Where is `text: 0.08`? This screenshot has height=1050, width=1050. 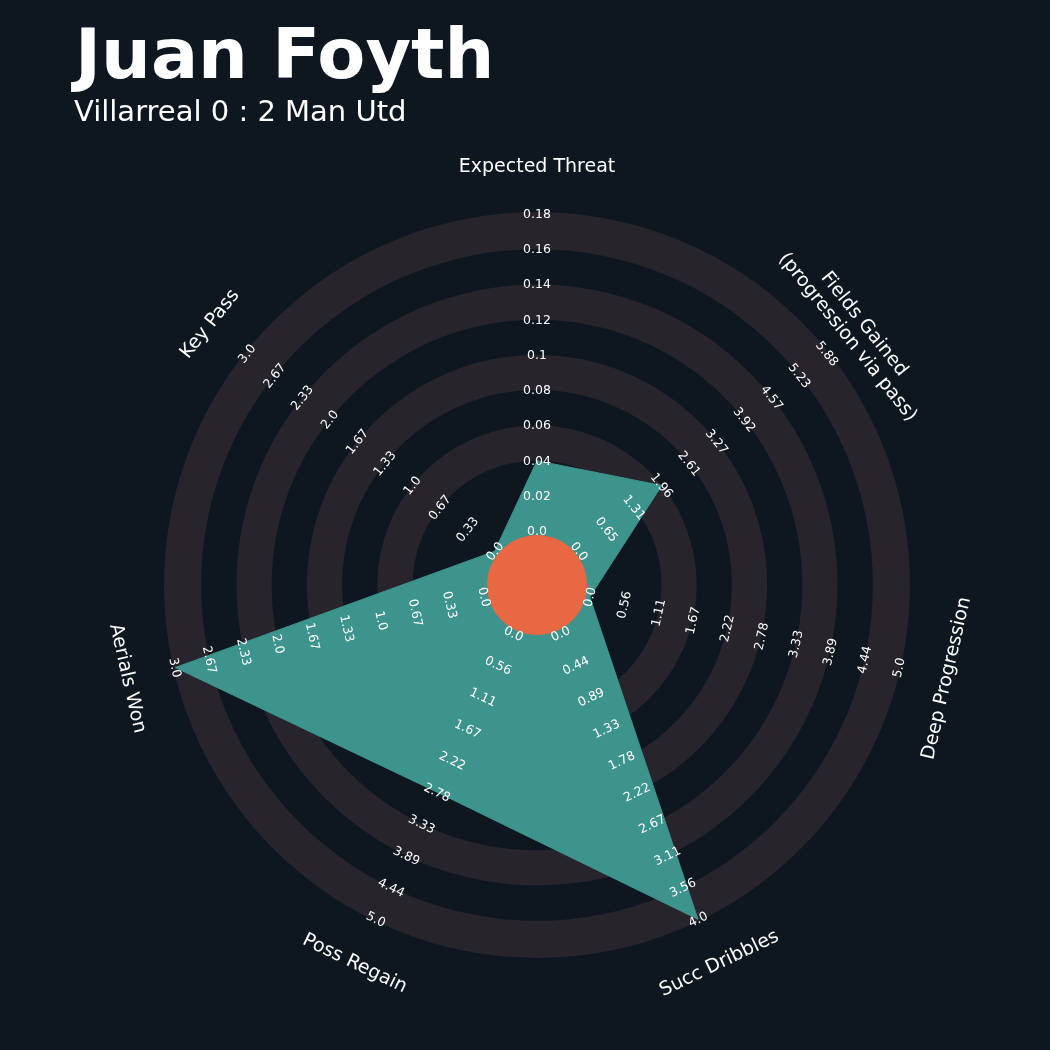 text: 0.08 is located at coordinates (537, 390).